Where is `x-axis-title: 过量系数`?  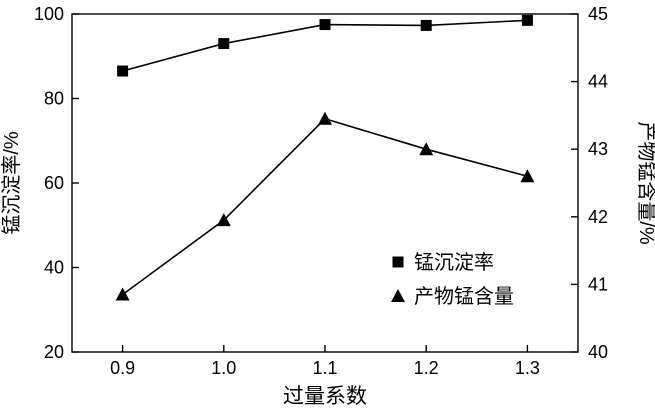 x-axis-title: 过量系数 is located at coordinates (325, 396).